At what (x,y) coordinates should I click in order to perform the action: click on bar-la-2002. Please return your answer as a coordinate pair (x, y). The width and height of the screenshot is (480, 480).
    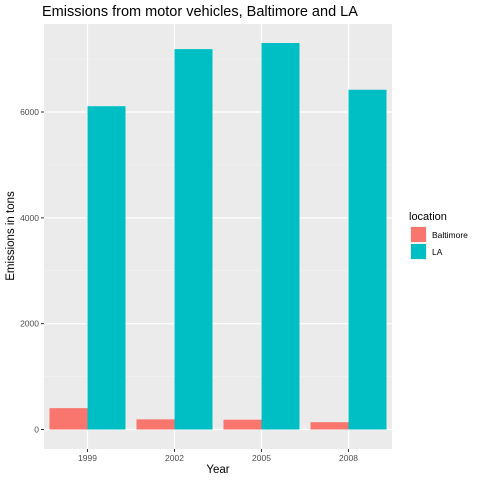
    Looking at the image, I should click on (193, 239).